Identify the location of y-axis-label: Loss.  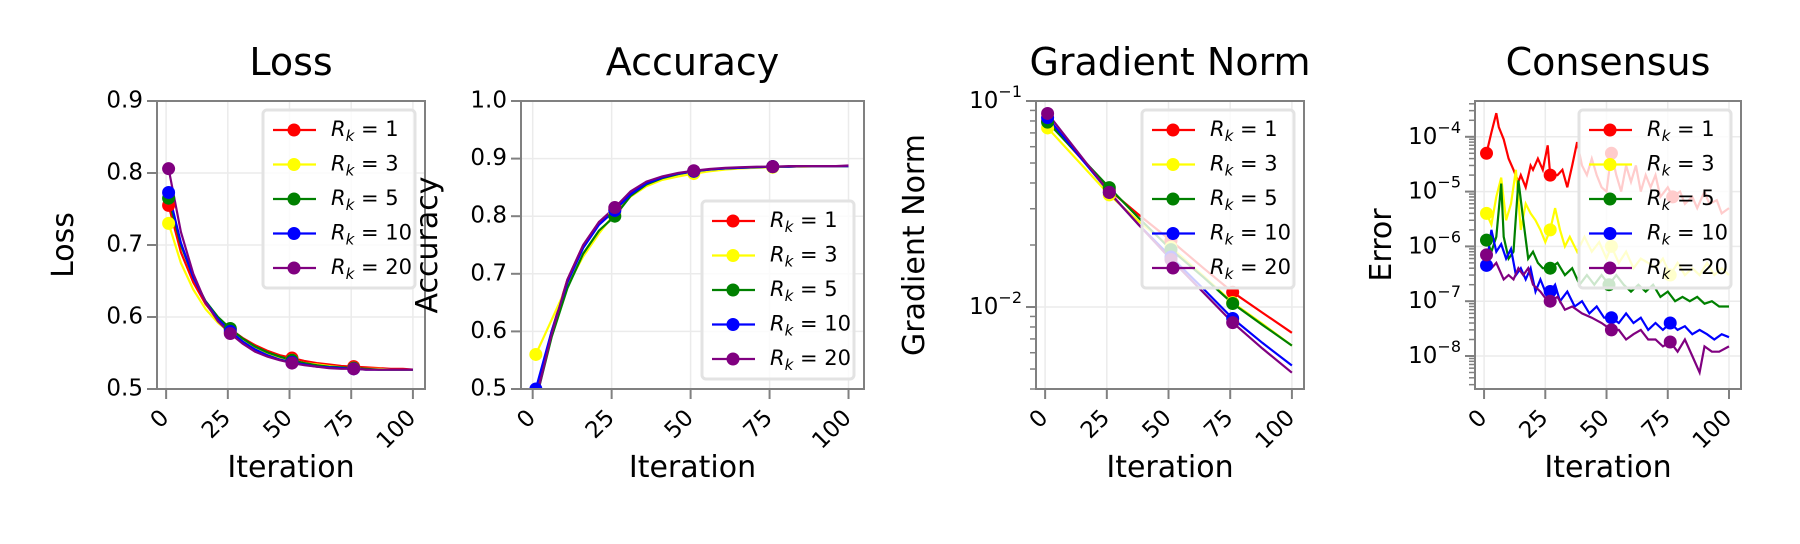
(63, 245).